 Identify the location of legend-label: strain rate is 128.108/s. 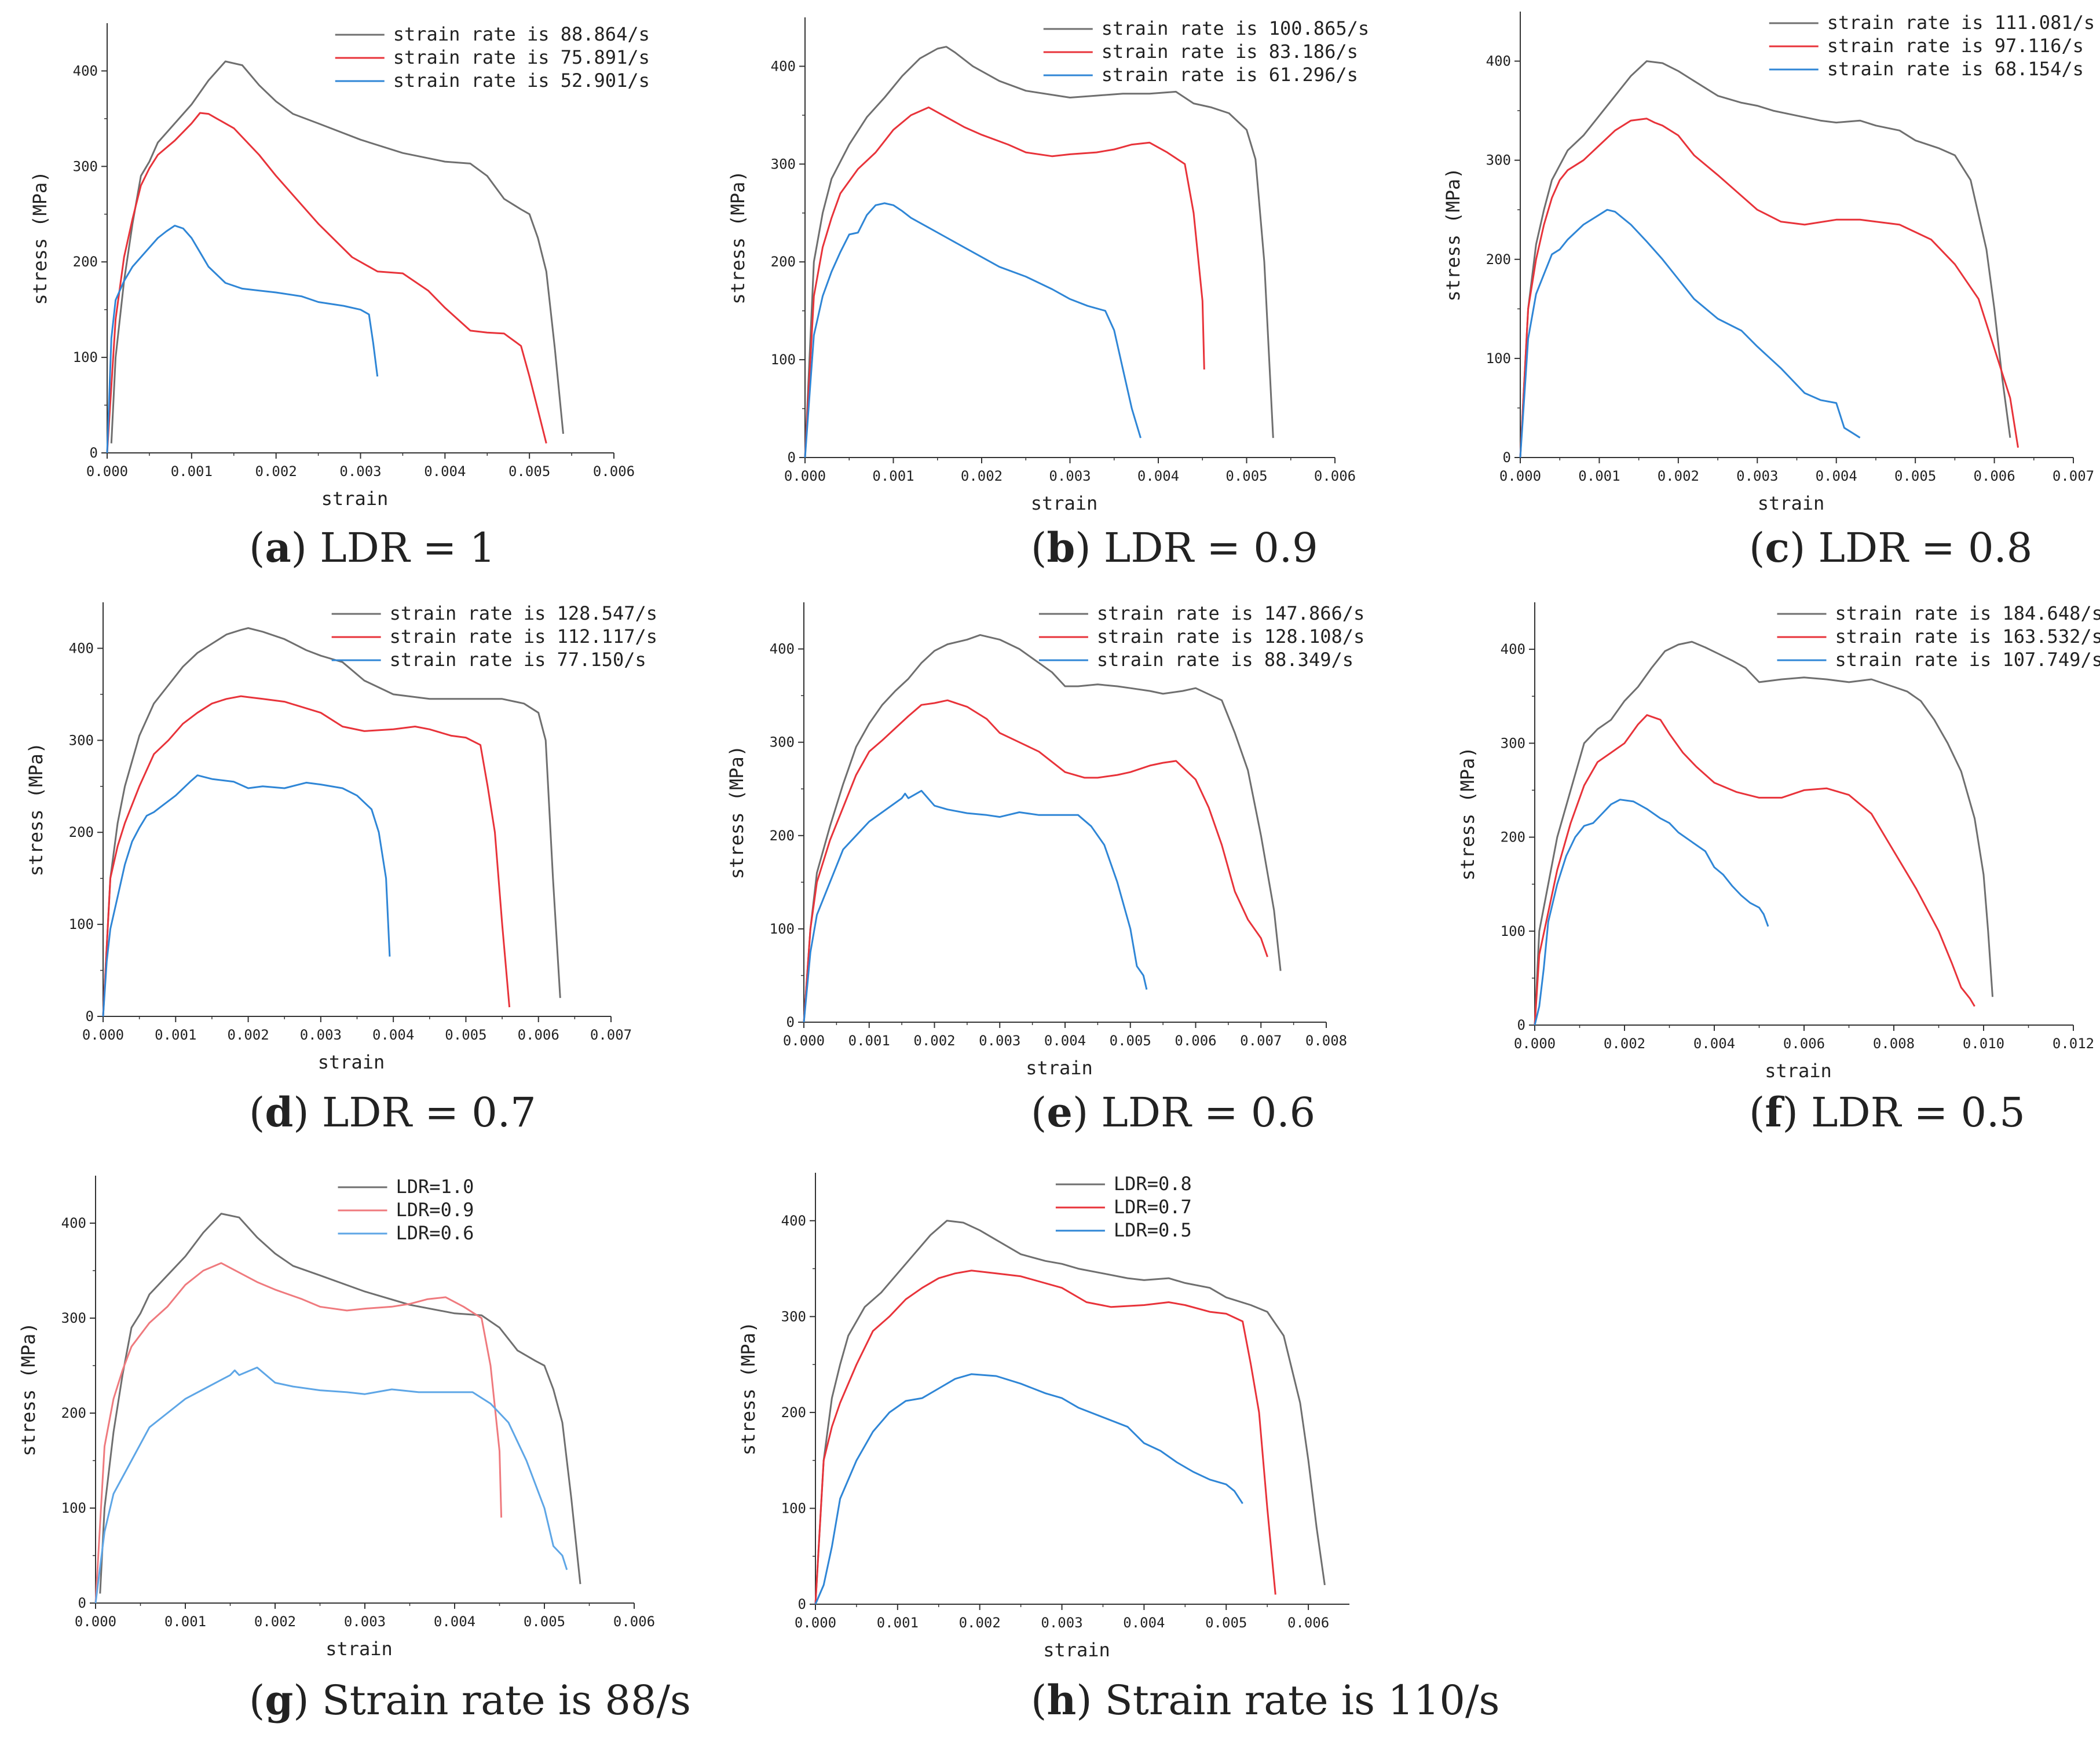
(1230, 636).